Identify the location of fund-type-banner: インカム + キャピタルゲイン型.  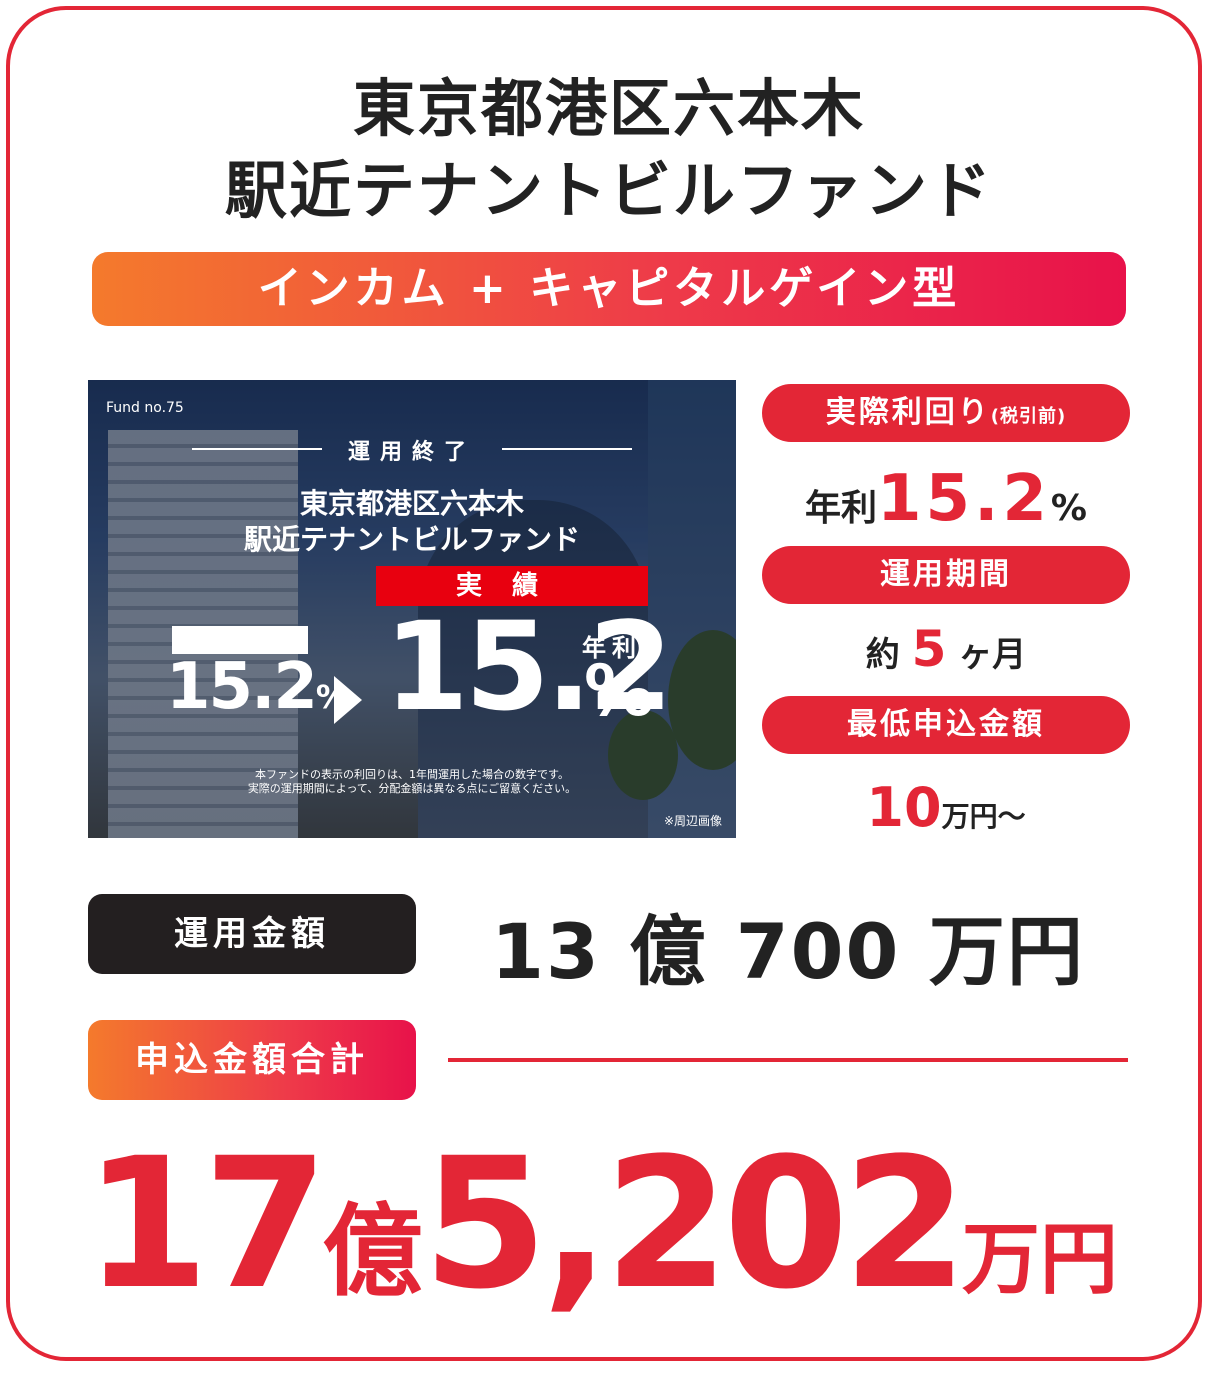
(609, 289).